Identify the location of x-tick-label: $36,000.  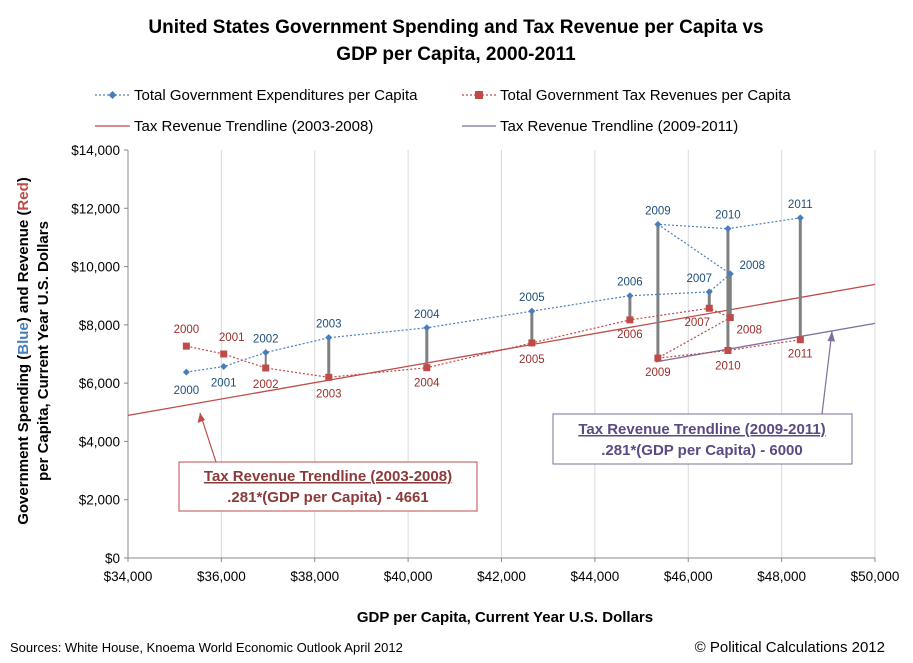
(221, 576).